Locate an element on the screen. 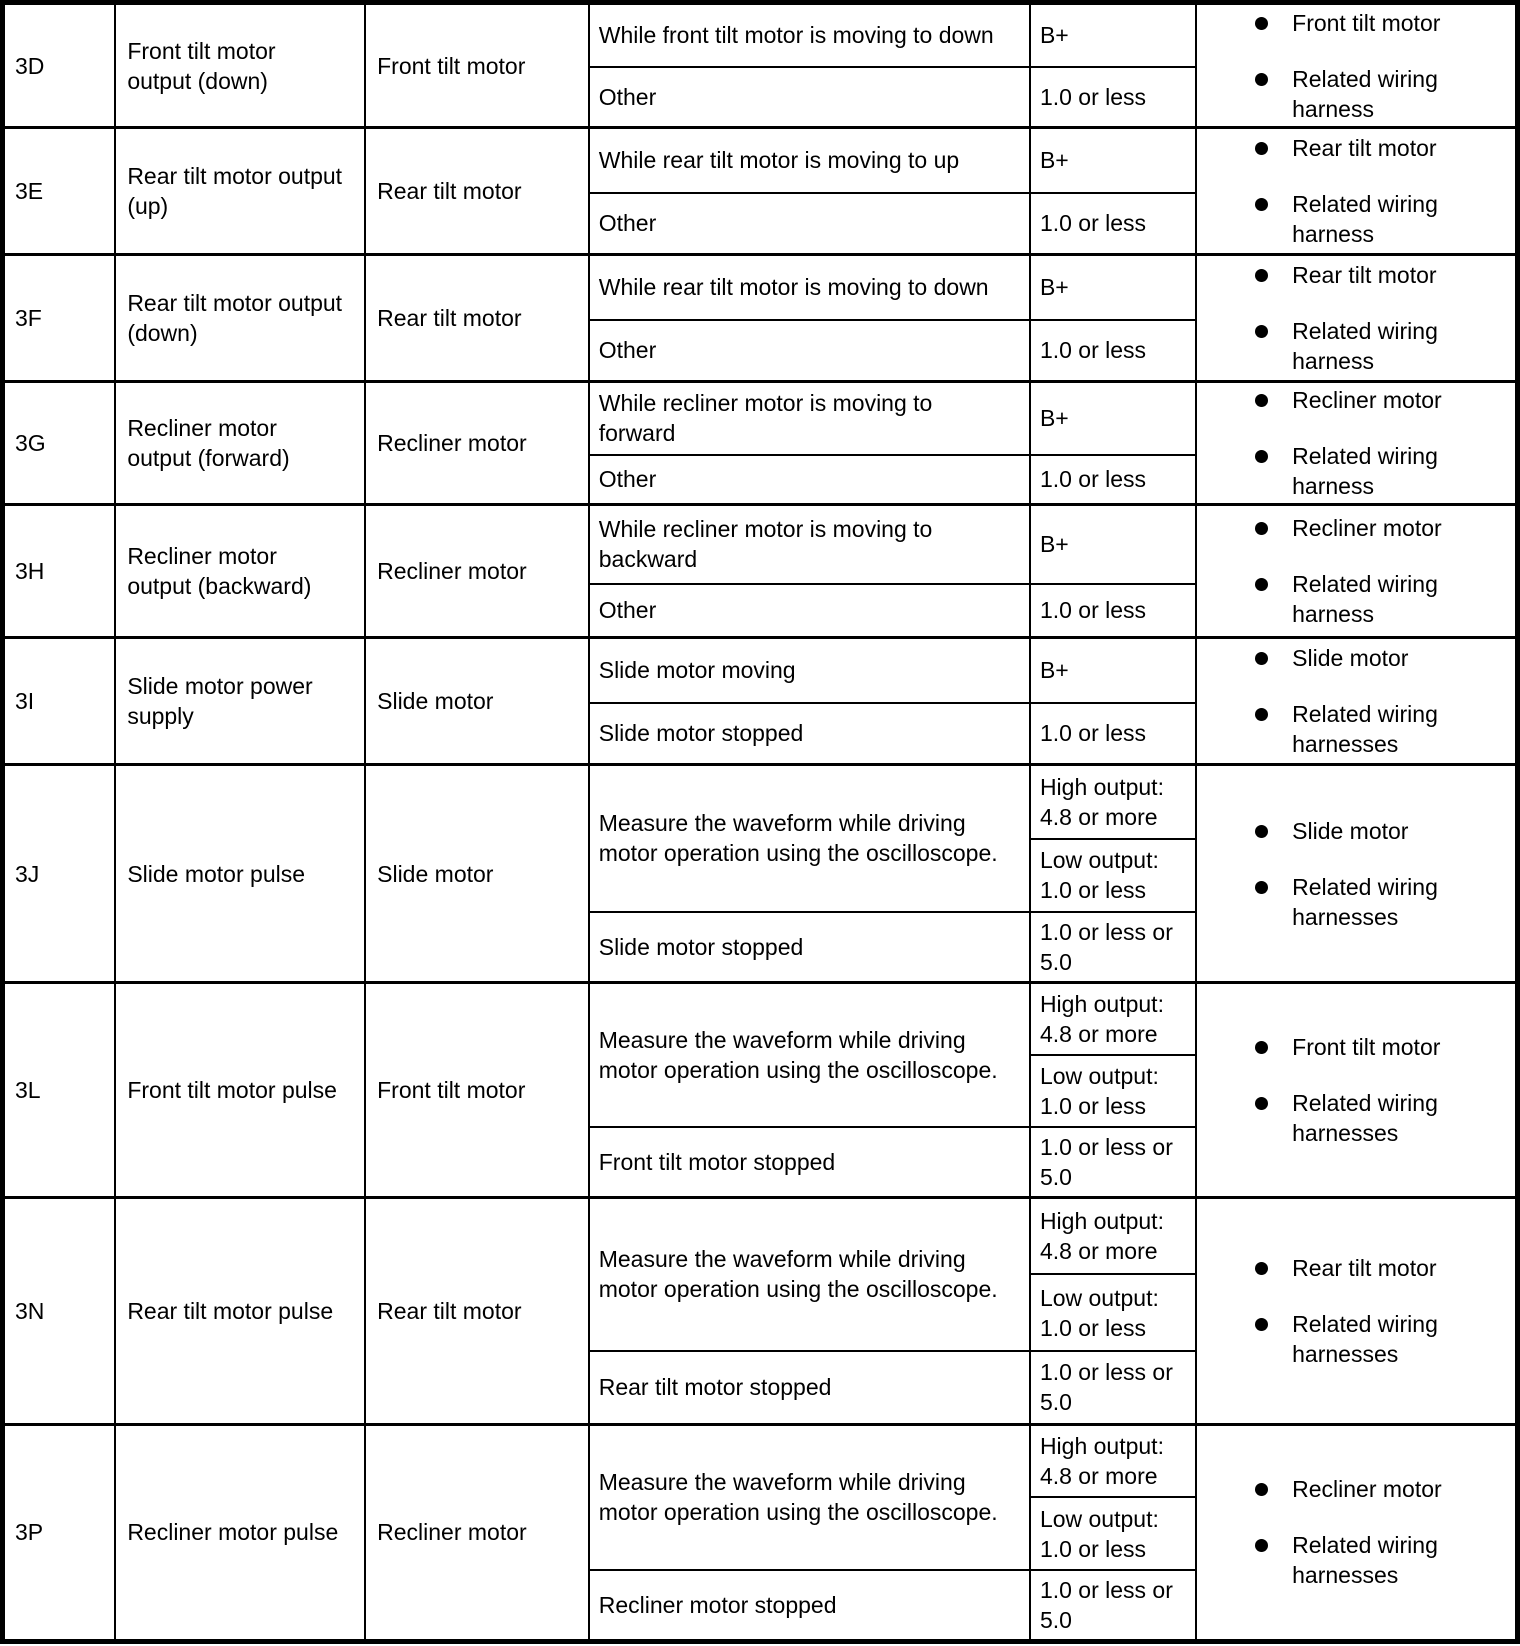  condition-cell-text: Front tilt motor stopped is located at coordinates (717, 1161).